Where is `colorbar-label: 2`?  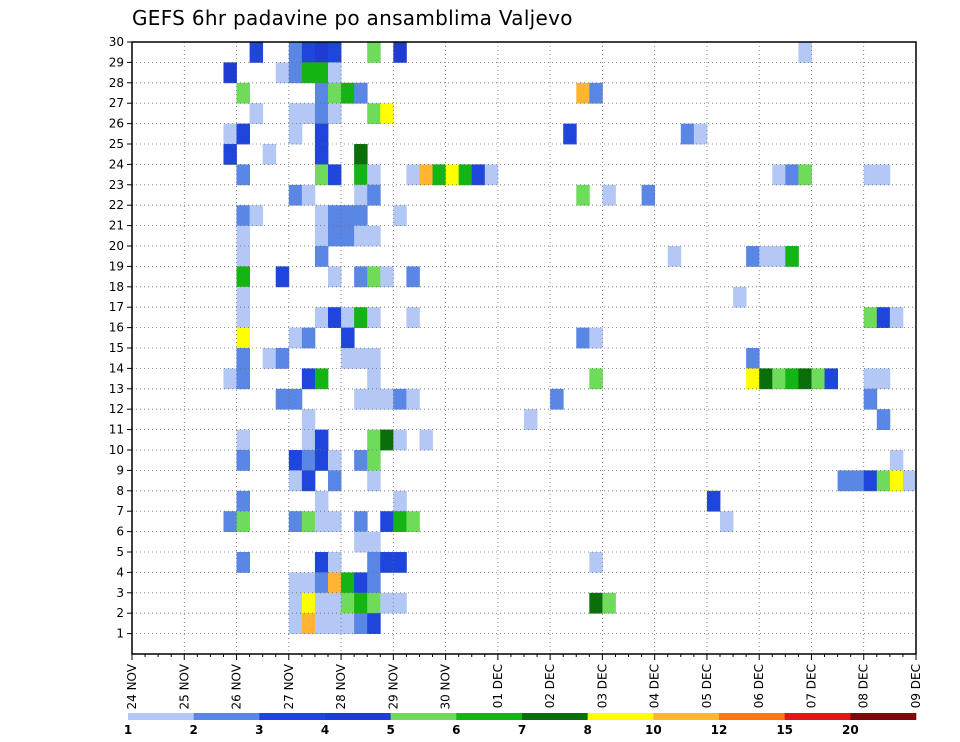 colorbar-label: 2 is located at coordinates (193, 730).